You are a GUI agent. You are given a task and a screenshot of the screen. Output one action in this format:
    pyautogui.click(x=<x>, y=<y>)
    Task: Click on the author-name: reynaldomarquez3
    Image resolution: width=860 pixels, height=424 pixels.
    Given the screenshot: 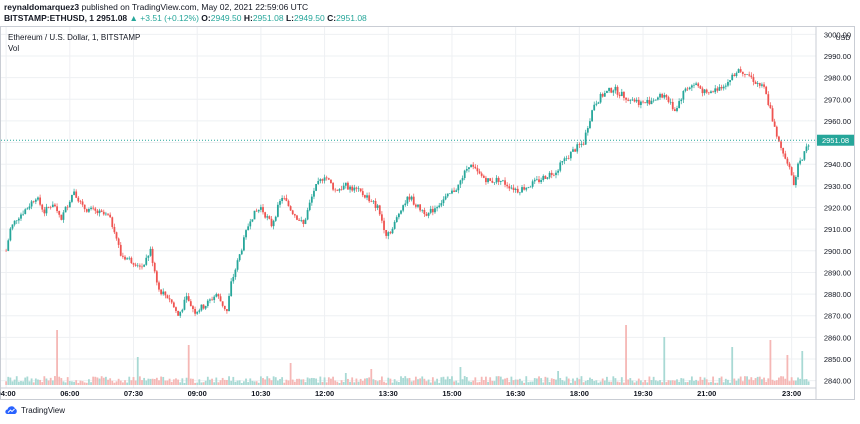 What is the action you would take?
    pyautogui.click(x=42, y=7)
    